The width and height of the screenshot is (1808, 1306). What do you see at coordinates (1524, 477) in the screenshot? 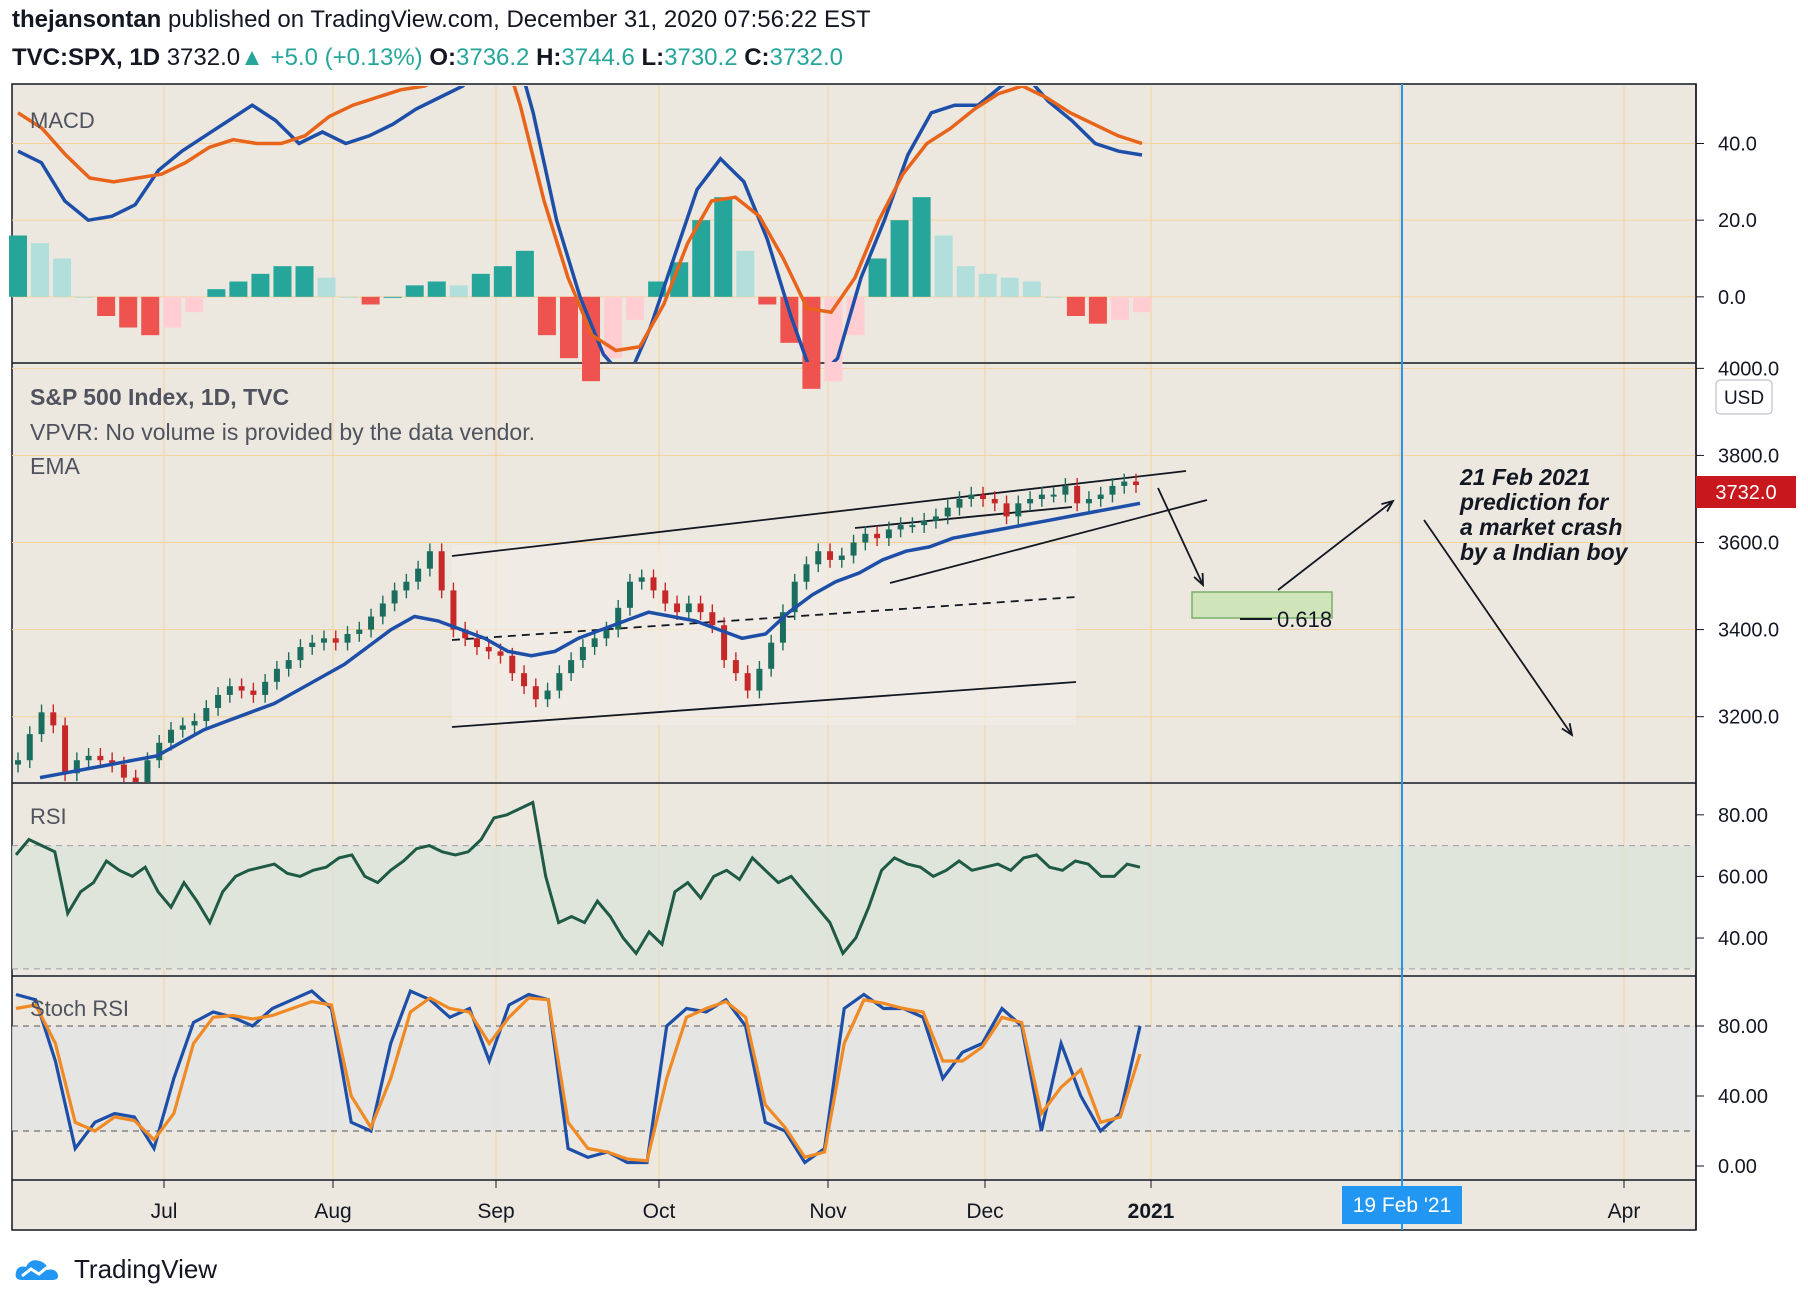
I see `annotation-line-1: 21 Feb 2021` at bounding box center [1524, 477].